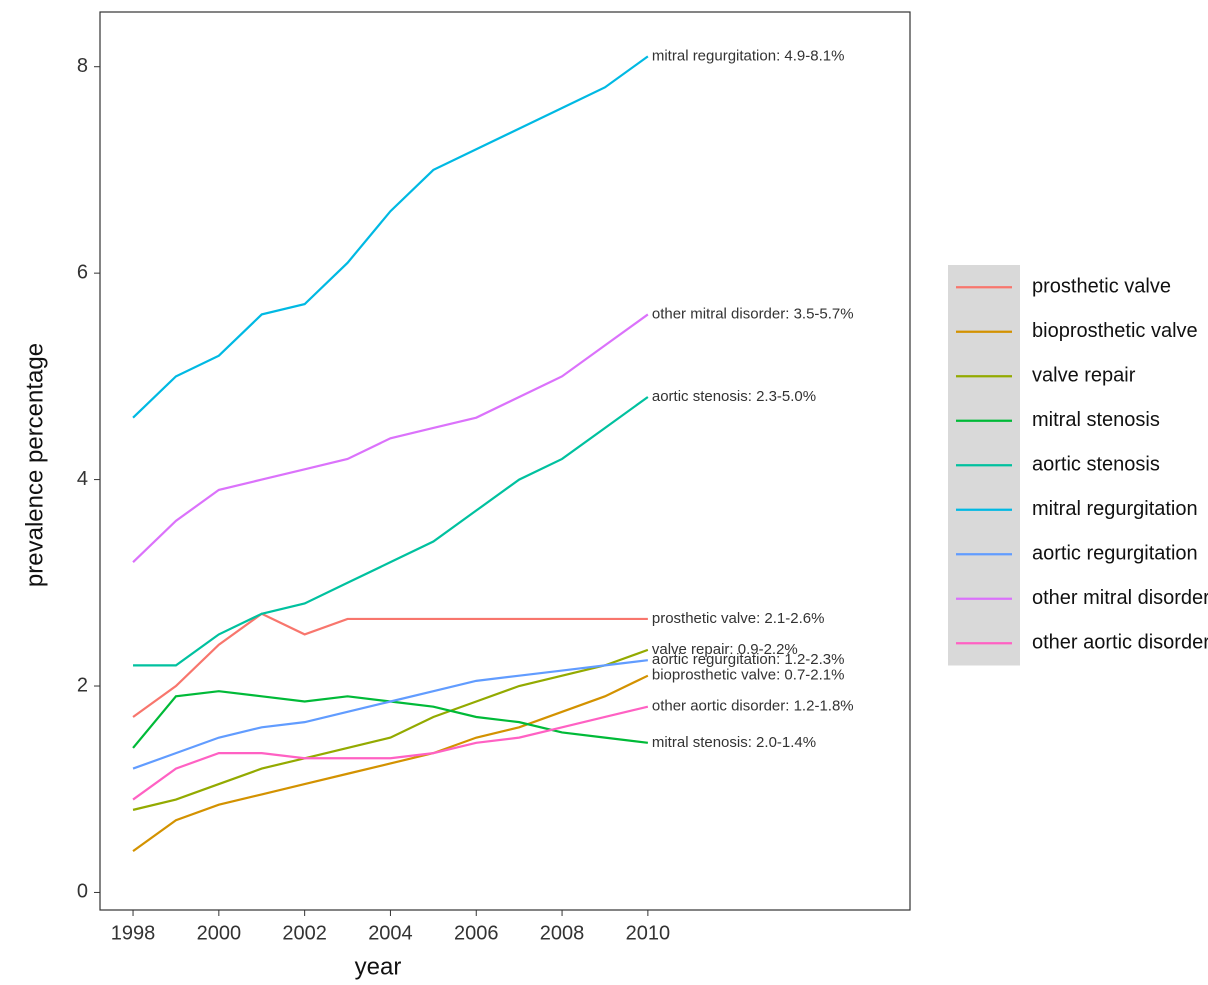 This screenshot has height=985, width=1208. Describe the element at coordinates (748, 675) in the screenshot. I see `series-annotation: bioprosthetic valve: 0.7-2.1%` at that location.